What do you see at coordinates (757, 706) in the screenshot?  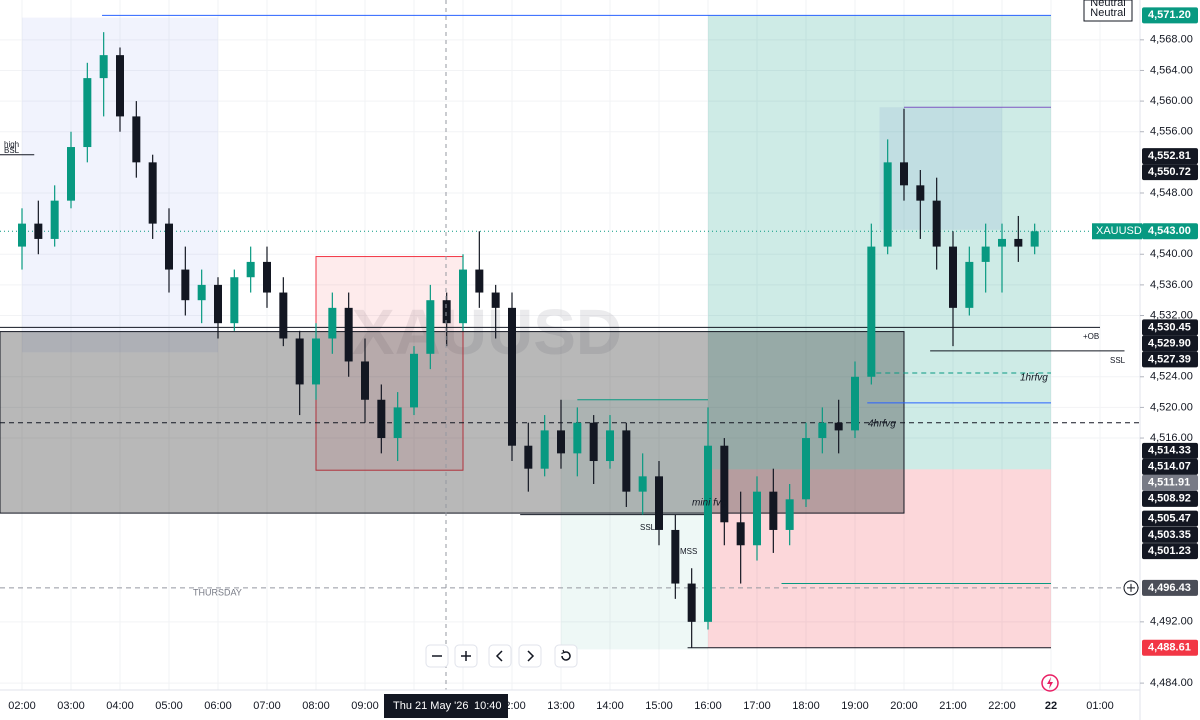 I see `x-tick-label: 17:00` at bounding box center [757, 706].